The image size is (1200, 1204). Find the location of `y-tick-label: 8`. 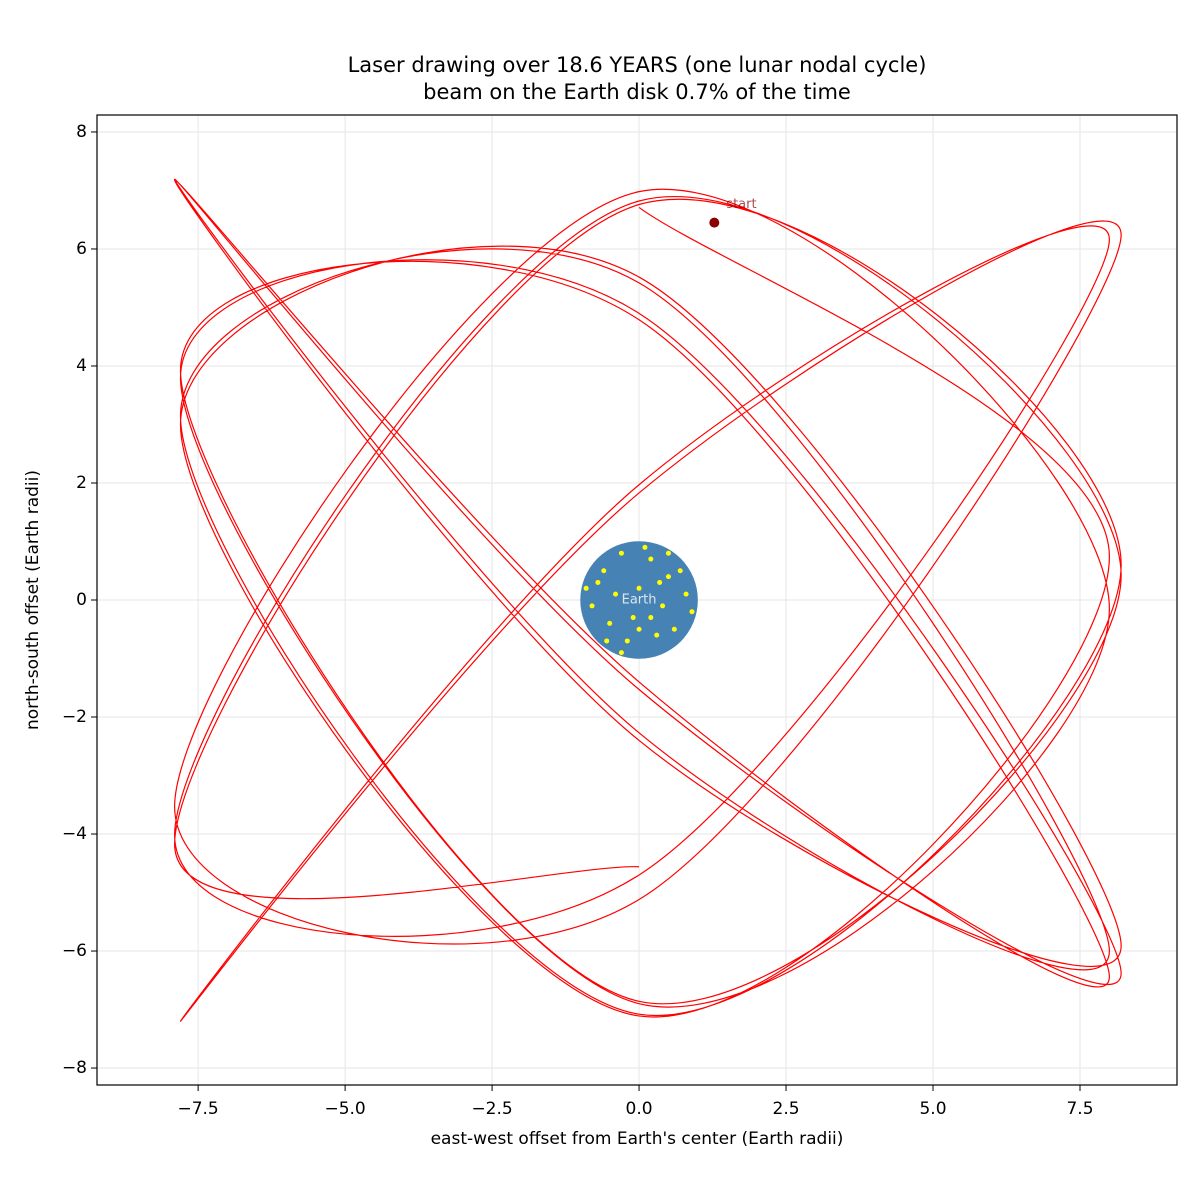

y-tick-label: 8 is located at coordinates (81, 132).